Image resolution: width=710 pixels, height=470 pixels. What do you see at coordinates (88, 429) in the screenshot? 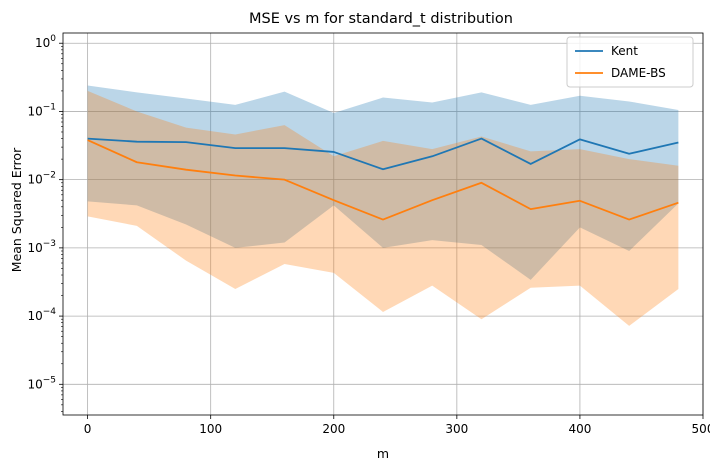
I see `x-tick-label: 0` at bounding box center [88, 429].